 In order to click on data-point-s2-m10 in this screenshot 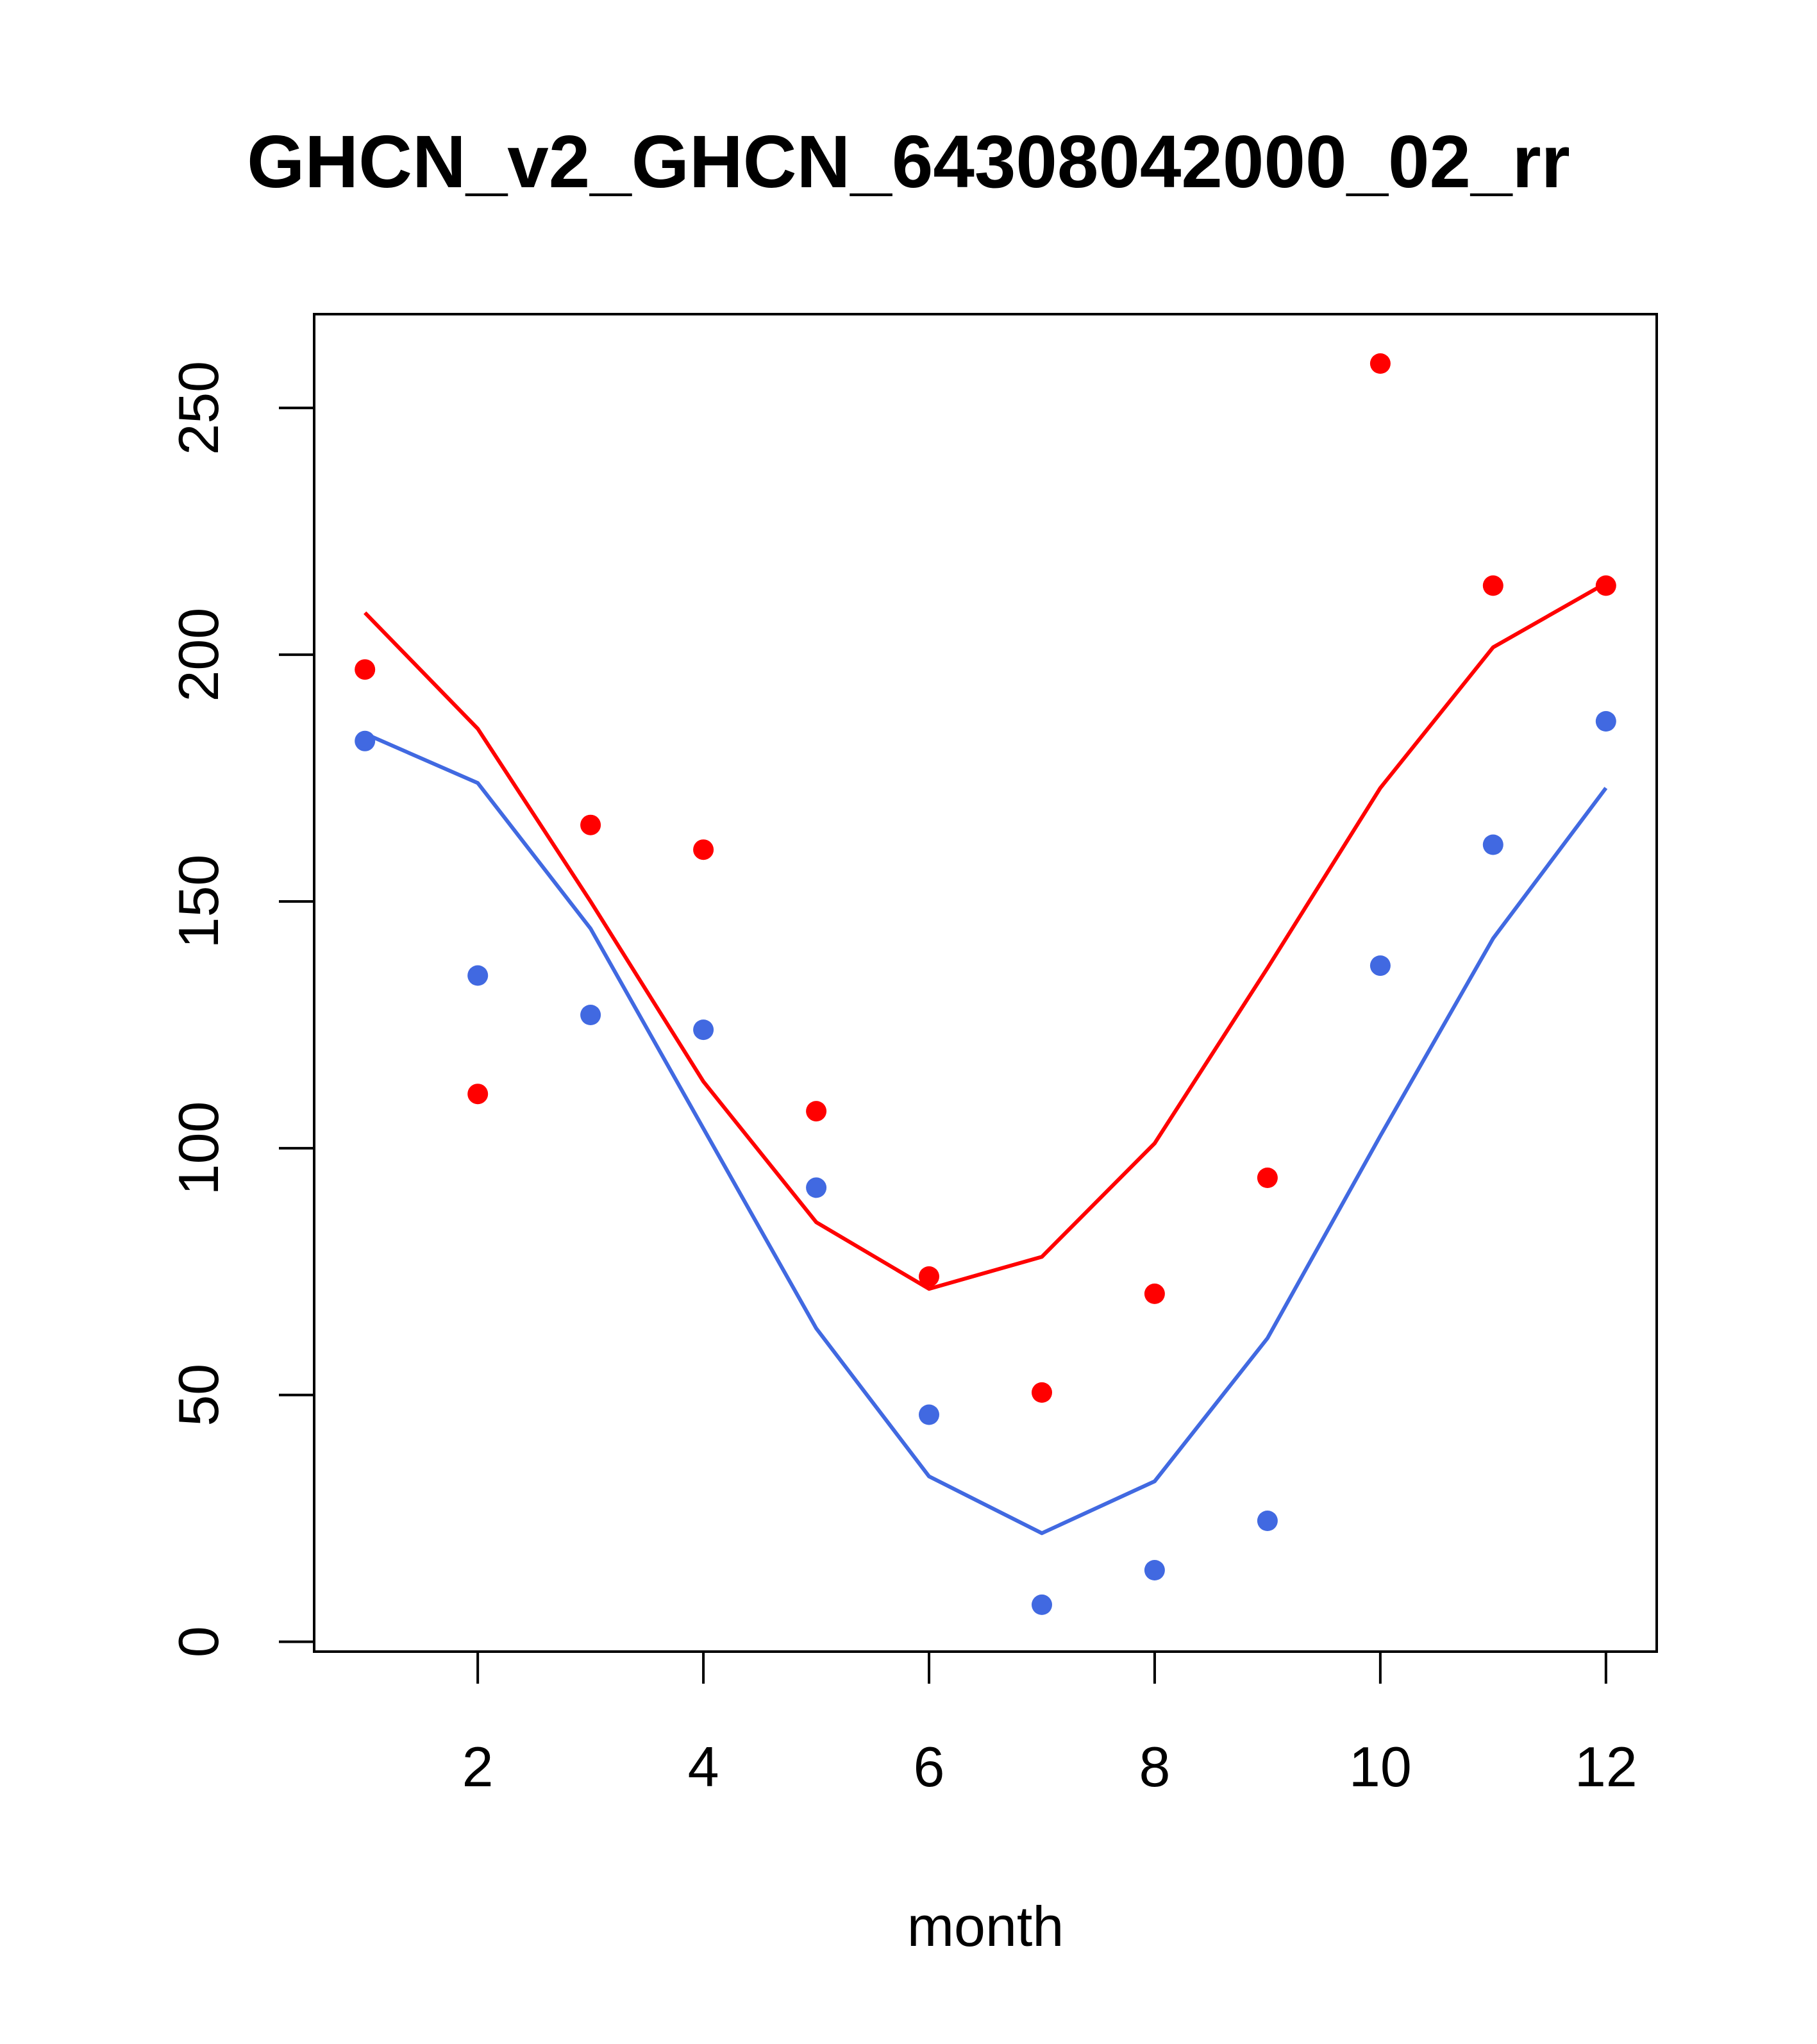, I will do `click(1380, 363)`.